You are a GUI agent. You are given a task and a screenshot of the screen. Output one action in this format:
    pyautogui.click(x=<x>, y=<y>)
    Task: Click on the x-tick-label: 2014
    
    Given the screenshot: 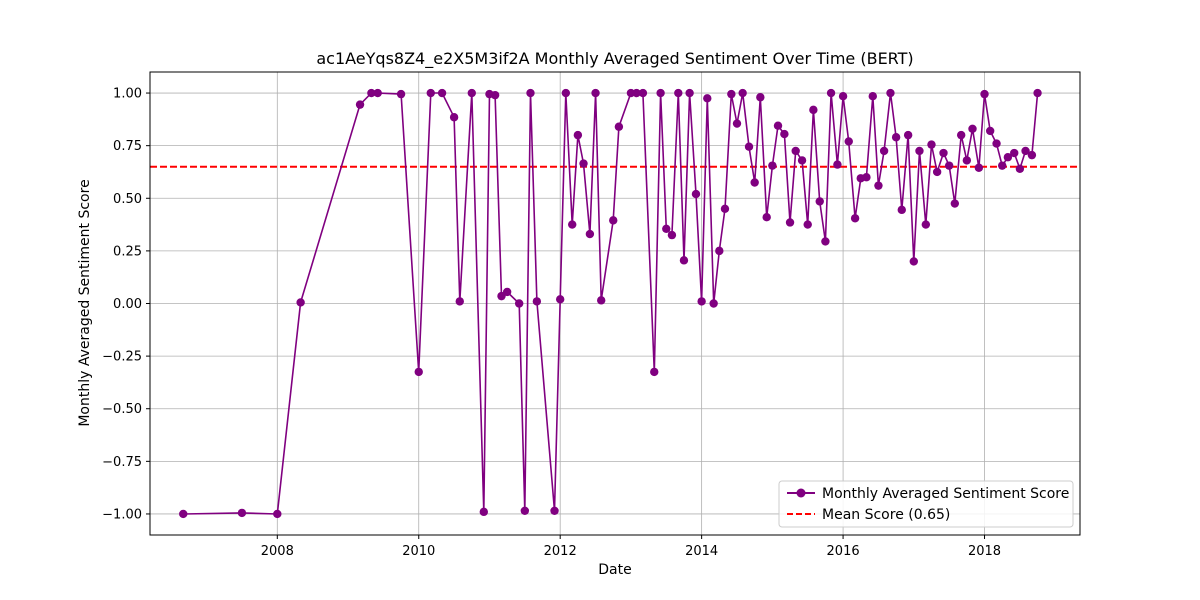 What is the action you would take?
    pyautogui.click(x=701, y=551)
    